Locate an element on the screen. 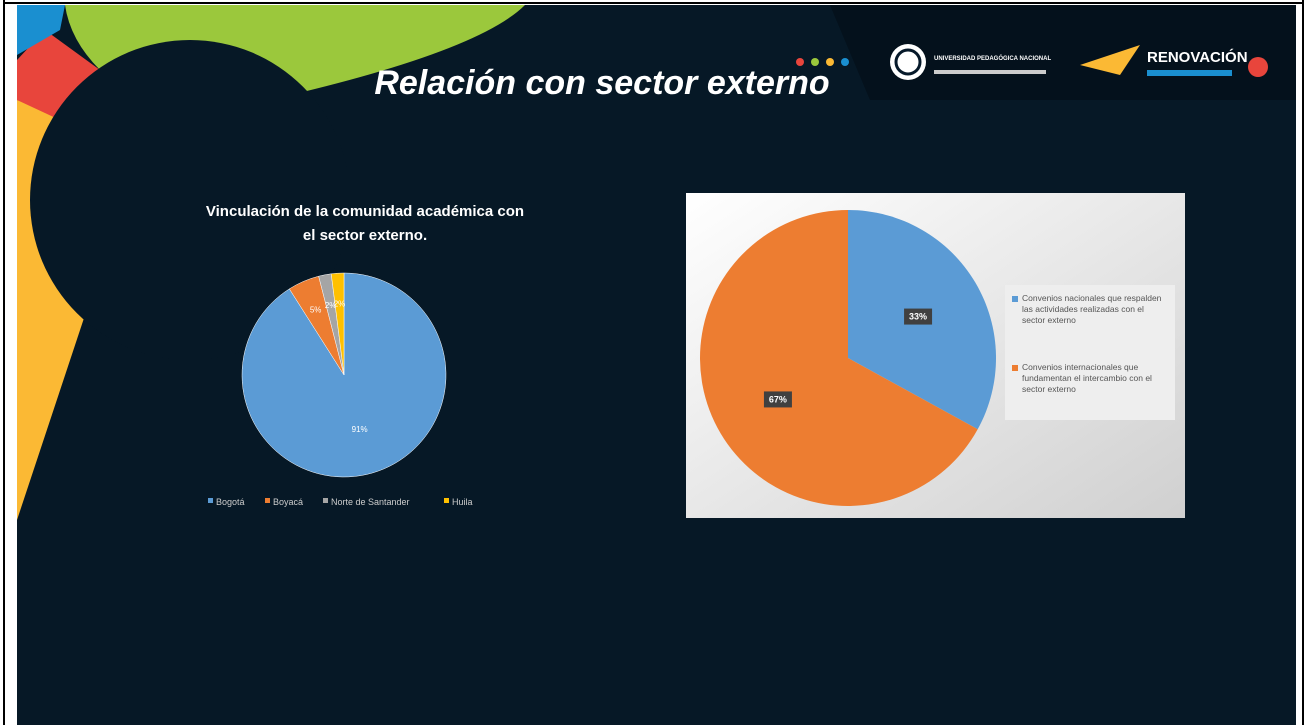  logo-seal-ring is located at coordinates (908, 62).